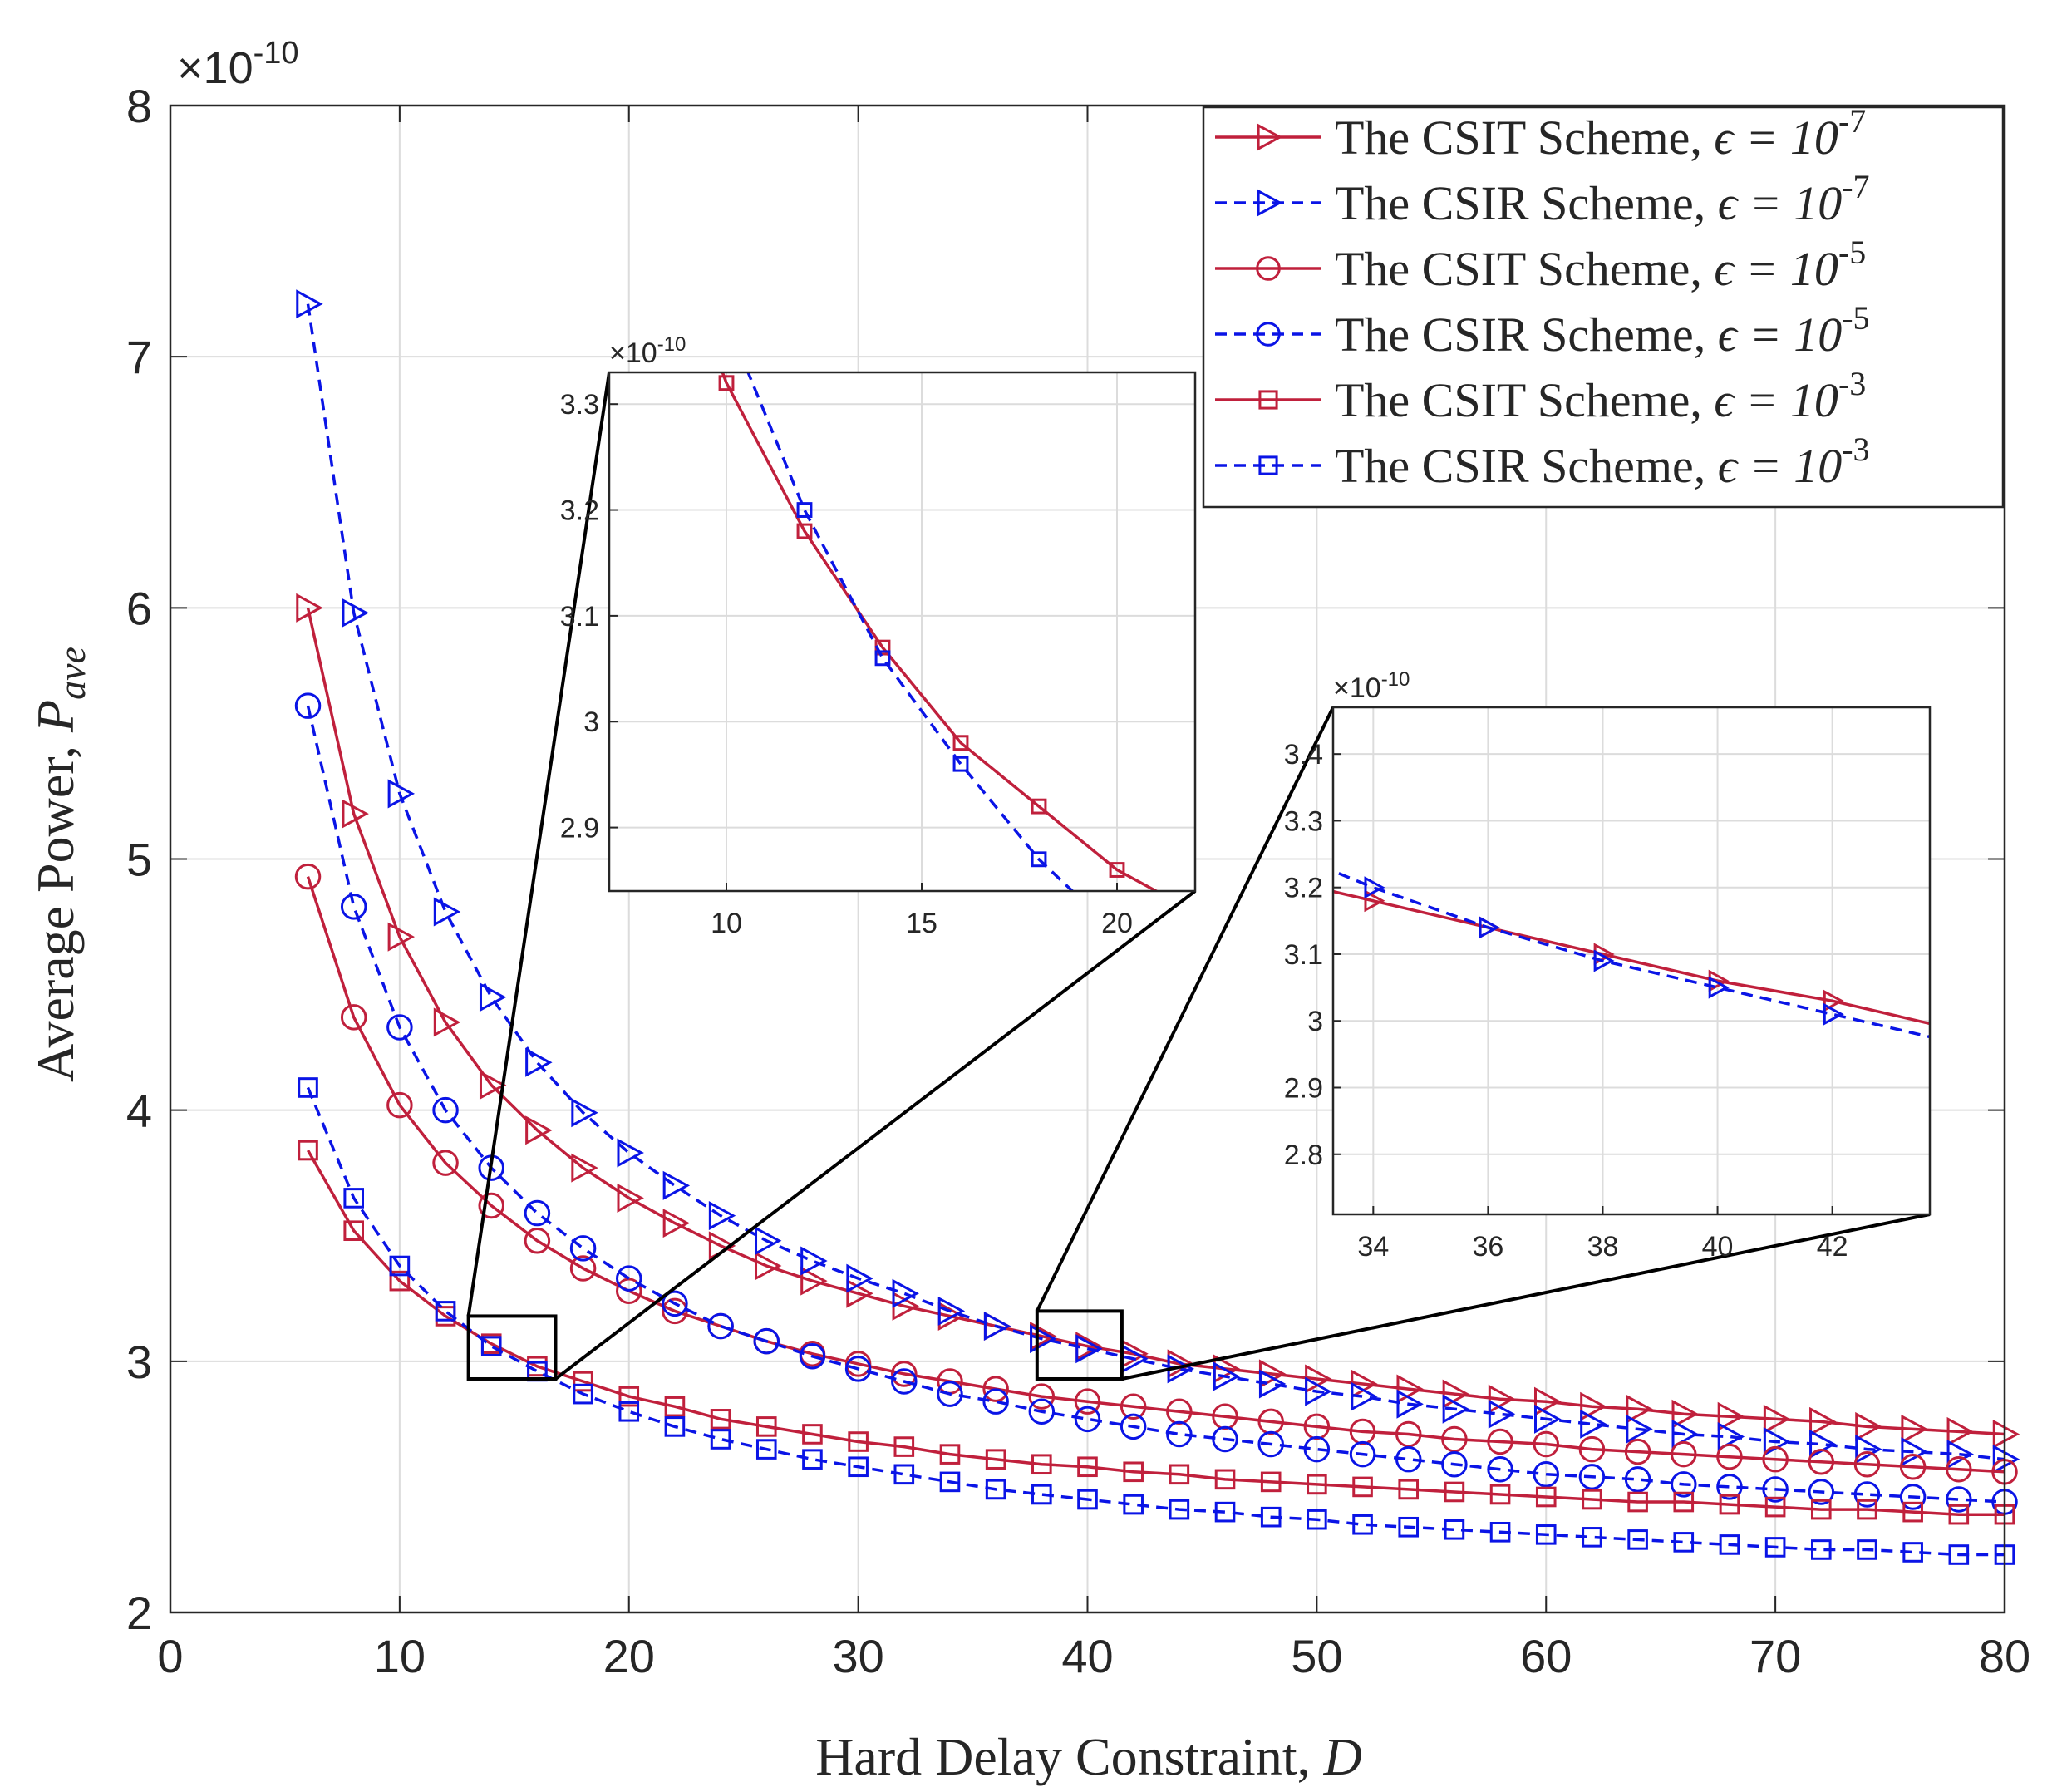  What do you see at coordinates (591, 722) in the screenshot?
I see `inset-y-tick-label: 3` at bounding box center [591, 722].